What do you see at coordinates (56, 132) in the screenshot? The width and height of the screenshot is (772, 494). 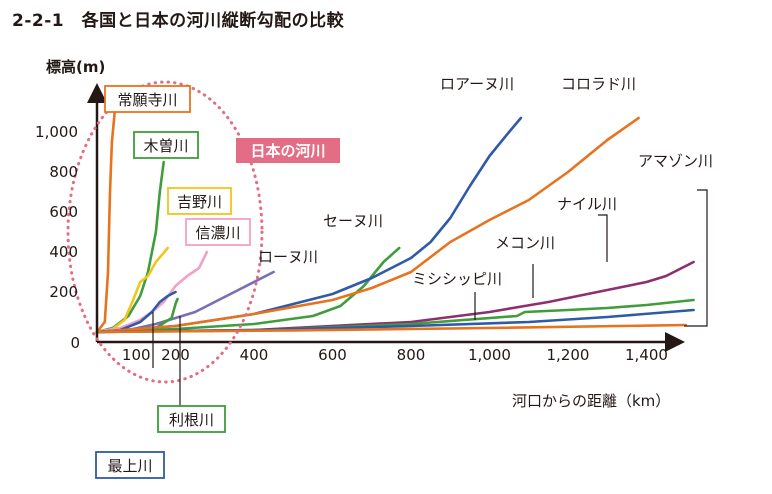 I see `y-tick-label: 1,000` at bounding box center [56, 132].